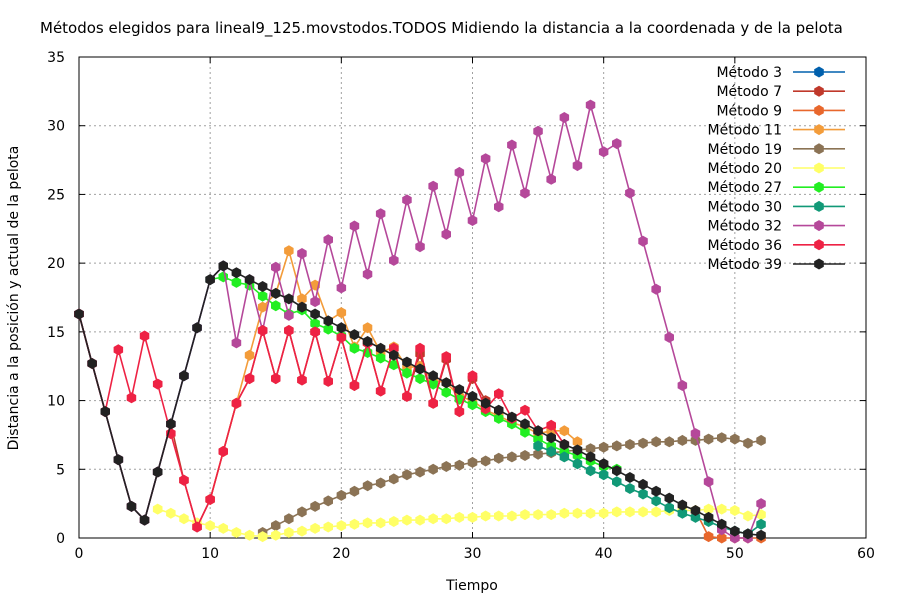 This screenshot has height=600, width=900. Describe the element at coordinates (60, 539) in the screenshot. I see `y-tick-label: 0` at that location.